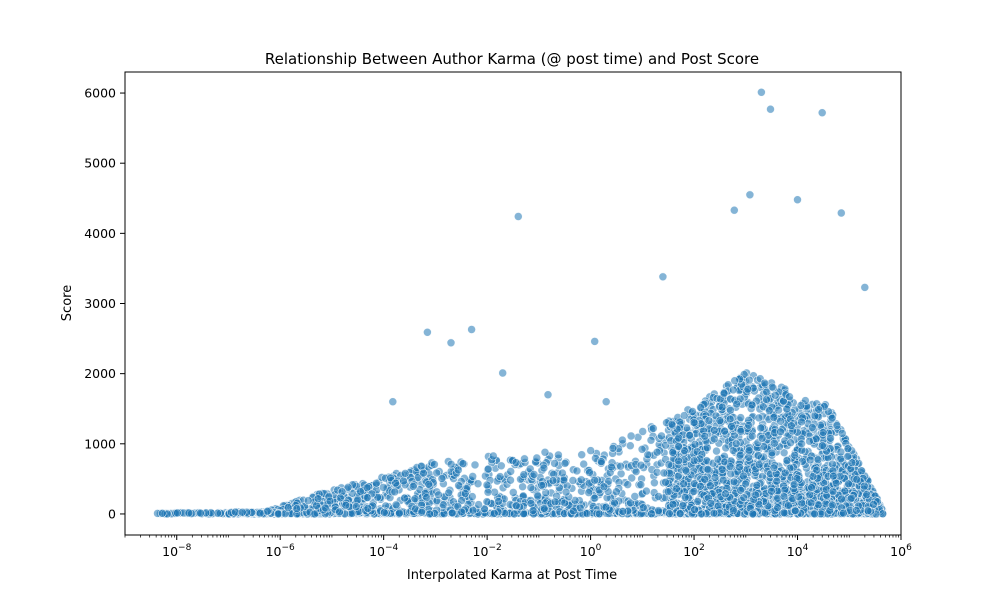 The image size is (1000, 600). Describe the element at coordinates (100, 303) in the screenshot. I see `y-tick-label: 3000` at that location.